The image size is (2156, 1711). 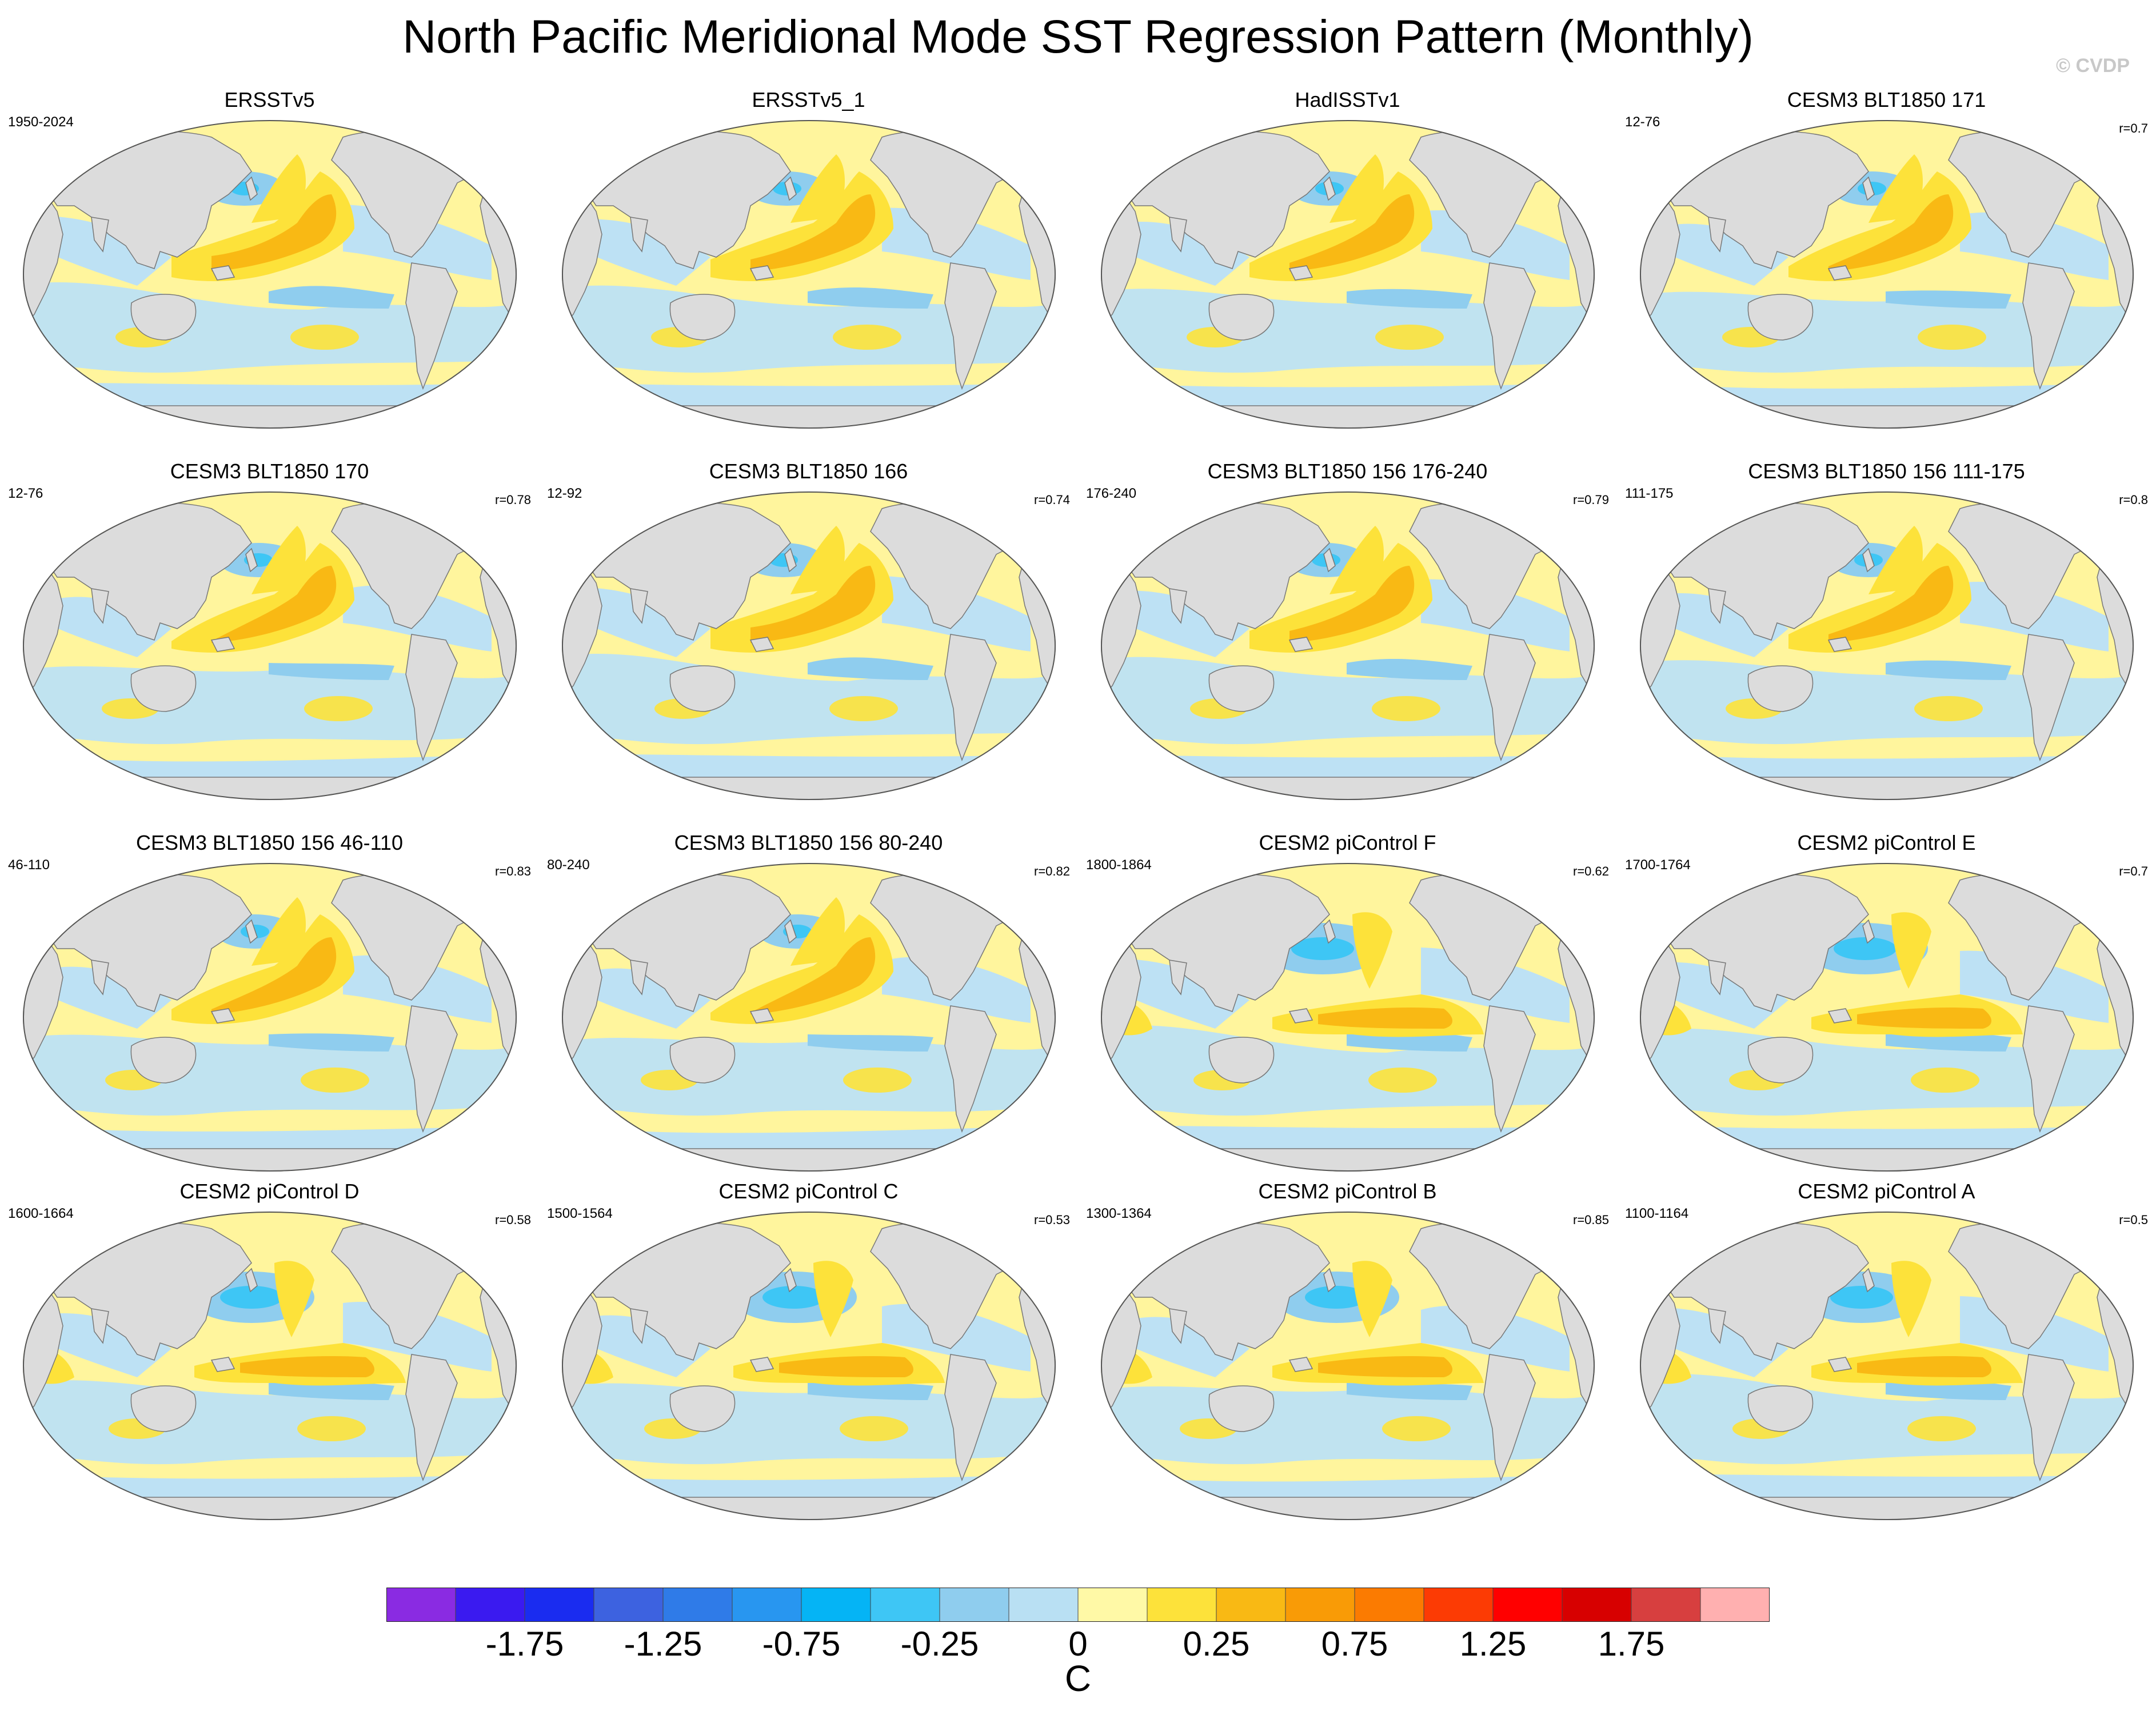 What do you see at coordinates (1052, 1220) in the screenshot?
I see `panel-correlation: r=0.53` at bounding box center [1052, 1220].